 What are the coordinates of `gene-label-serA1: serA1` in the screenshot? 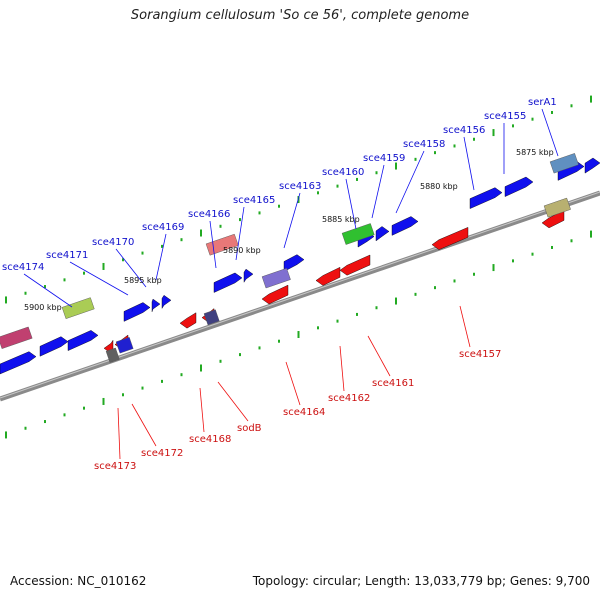 It's located at (542, 102).